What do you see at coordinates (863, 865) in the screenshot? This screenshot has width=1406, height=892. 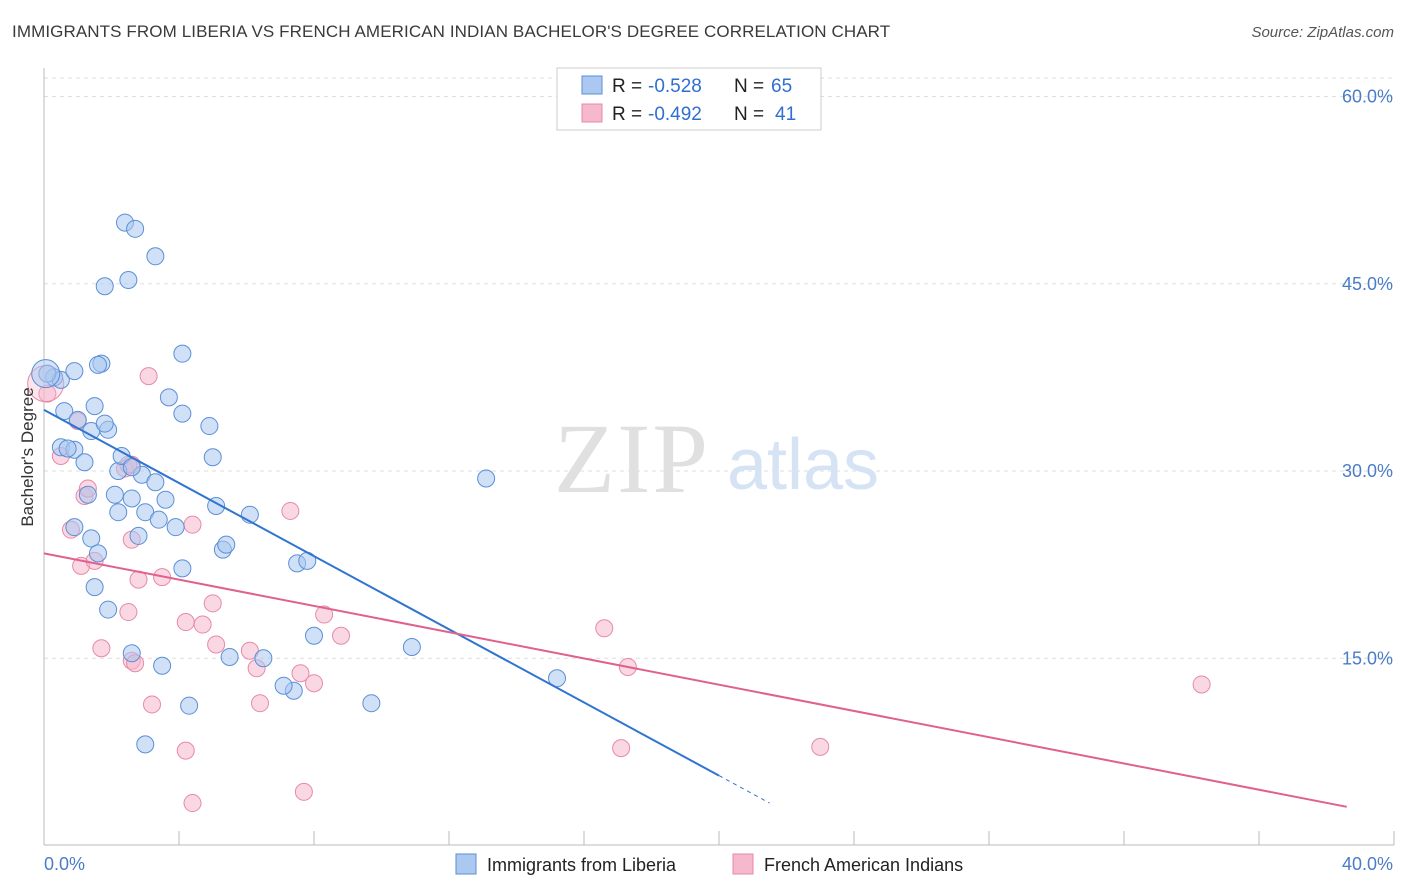 I see `bottom-legend-label-pink: French American Indians` at bounding box center [863, 865].